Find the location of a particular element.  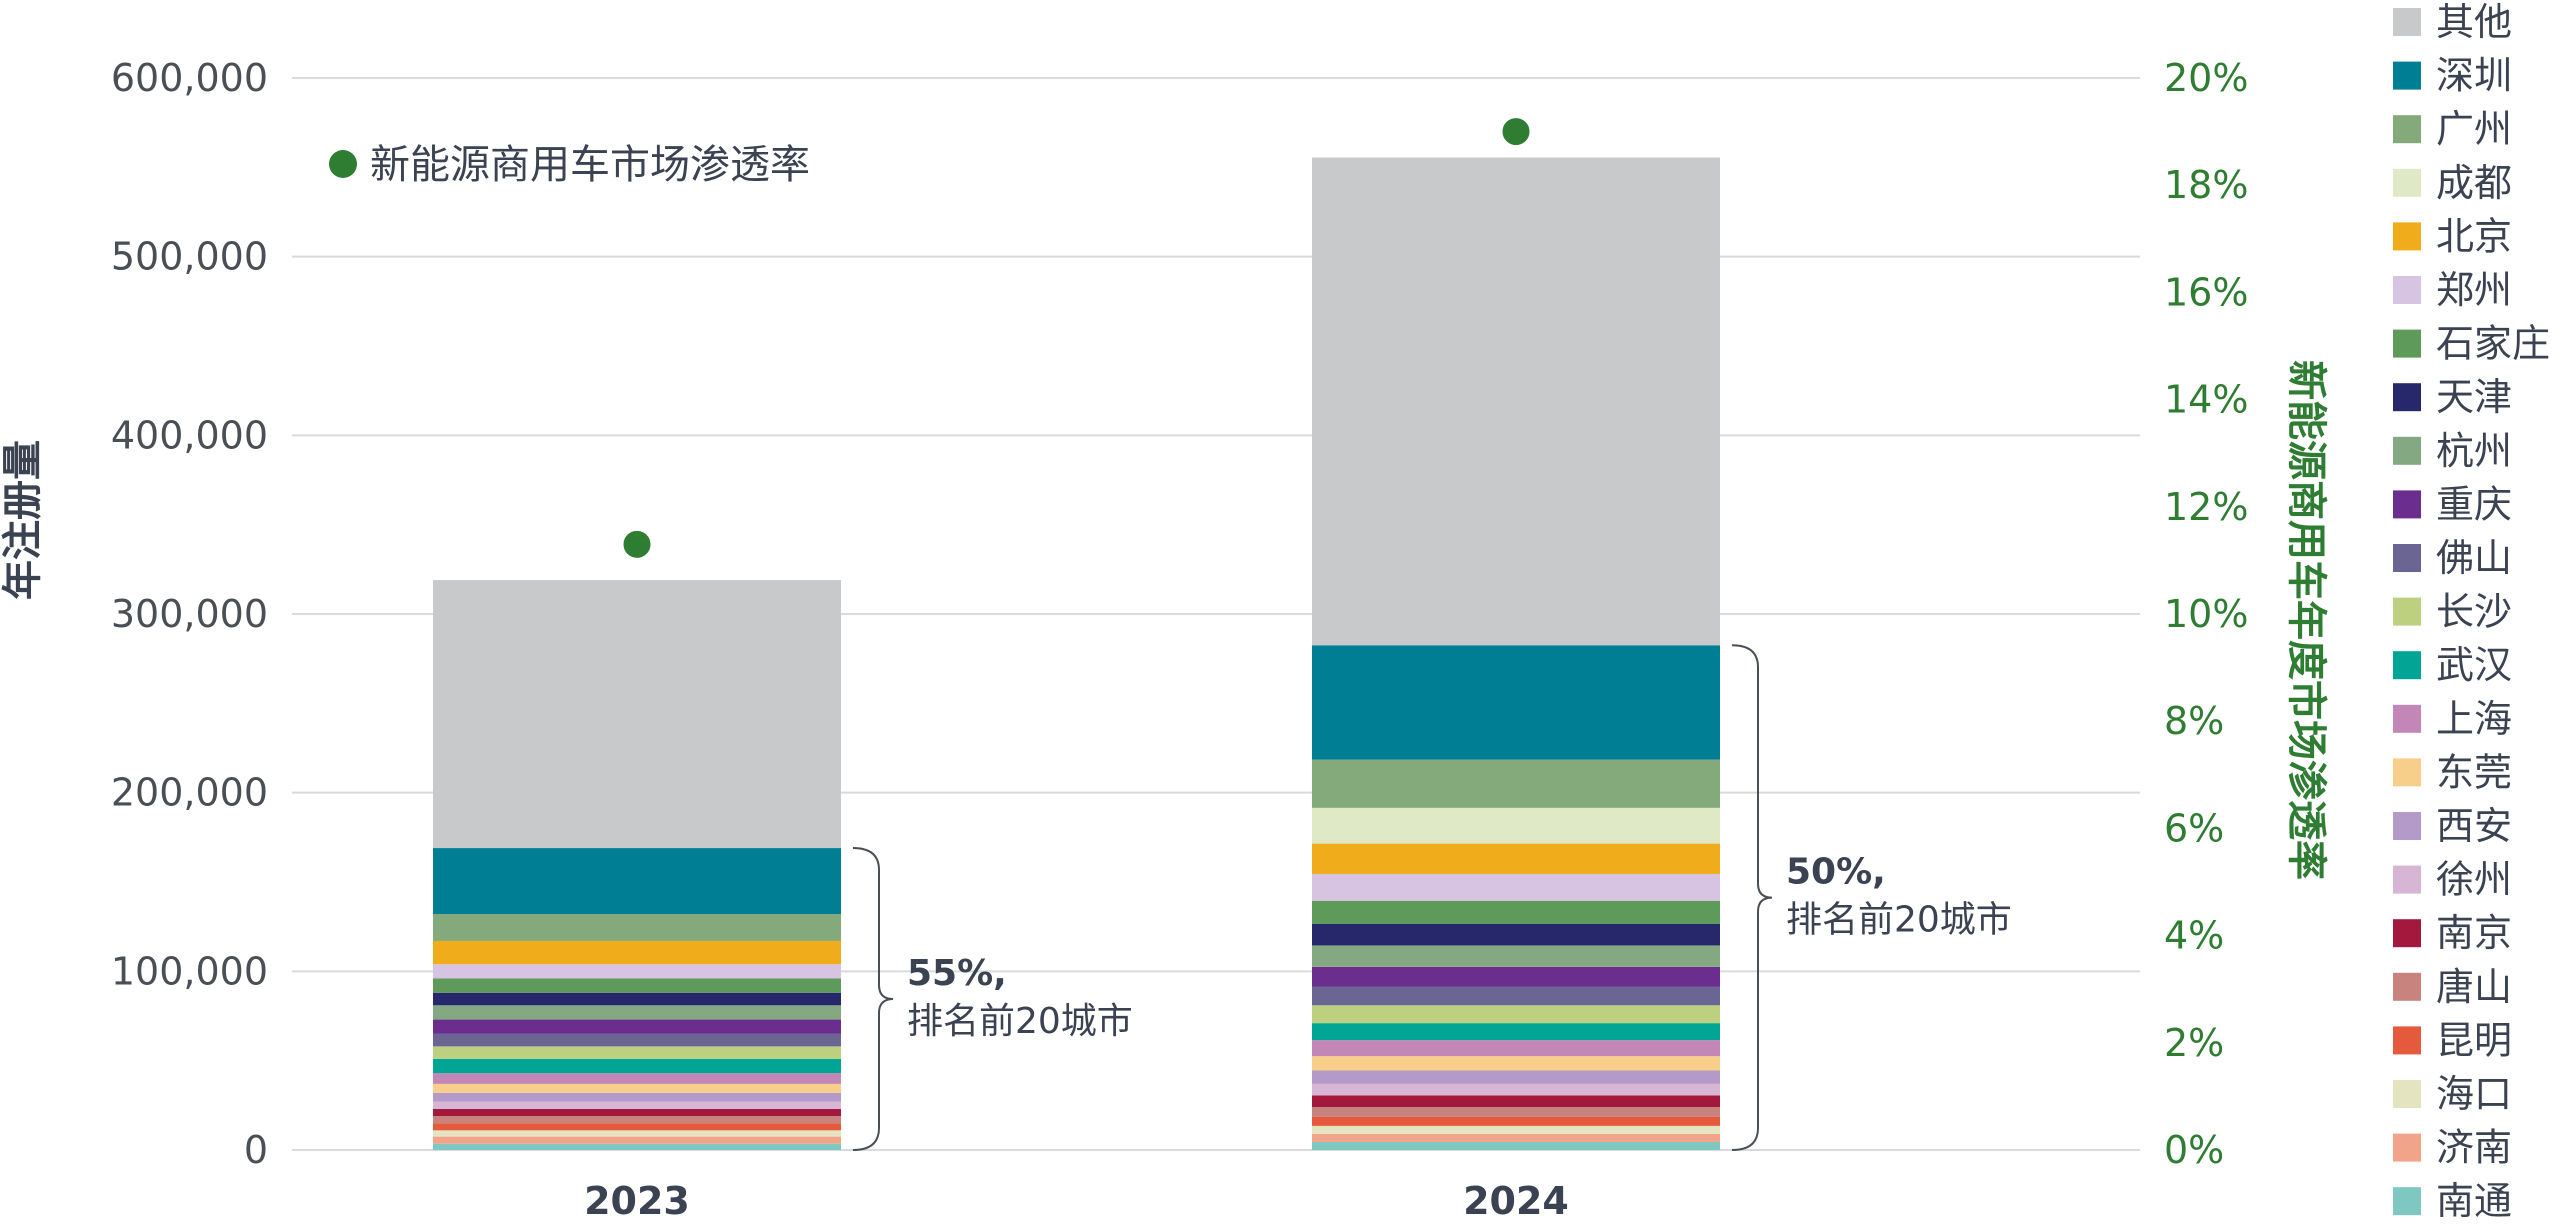

legend-item: 济南 is located at coordinates (2452, 1148).